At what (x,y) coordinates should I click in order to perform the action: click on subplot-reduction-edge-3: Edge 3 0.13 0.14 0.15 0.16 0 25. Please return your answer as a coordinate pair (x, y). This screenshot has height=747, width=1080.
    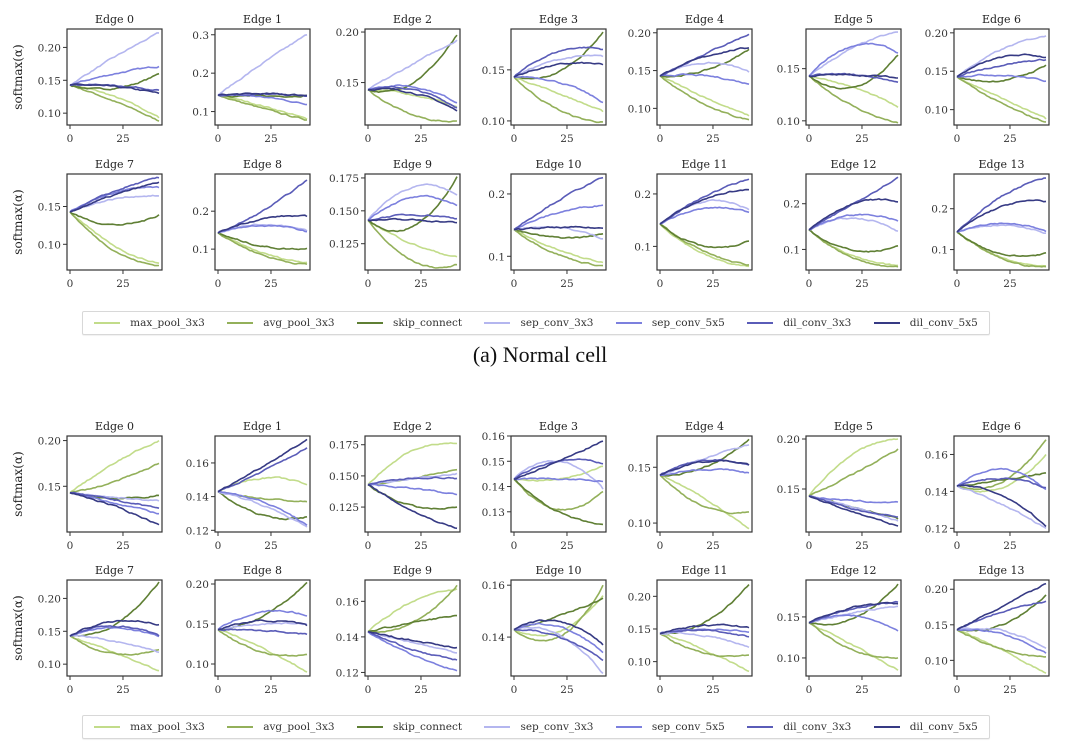
    Looking at the image, I should click on (544, 486).